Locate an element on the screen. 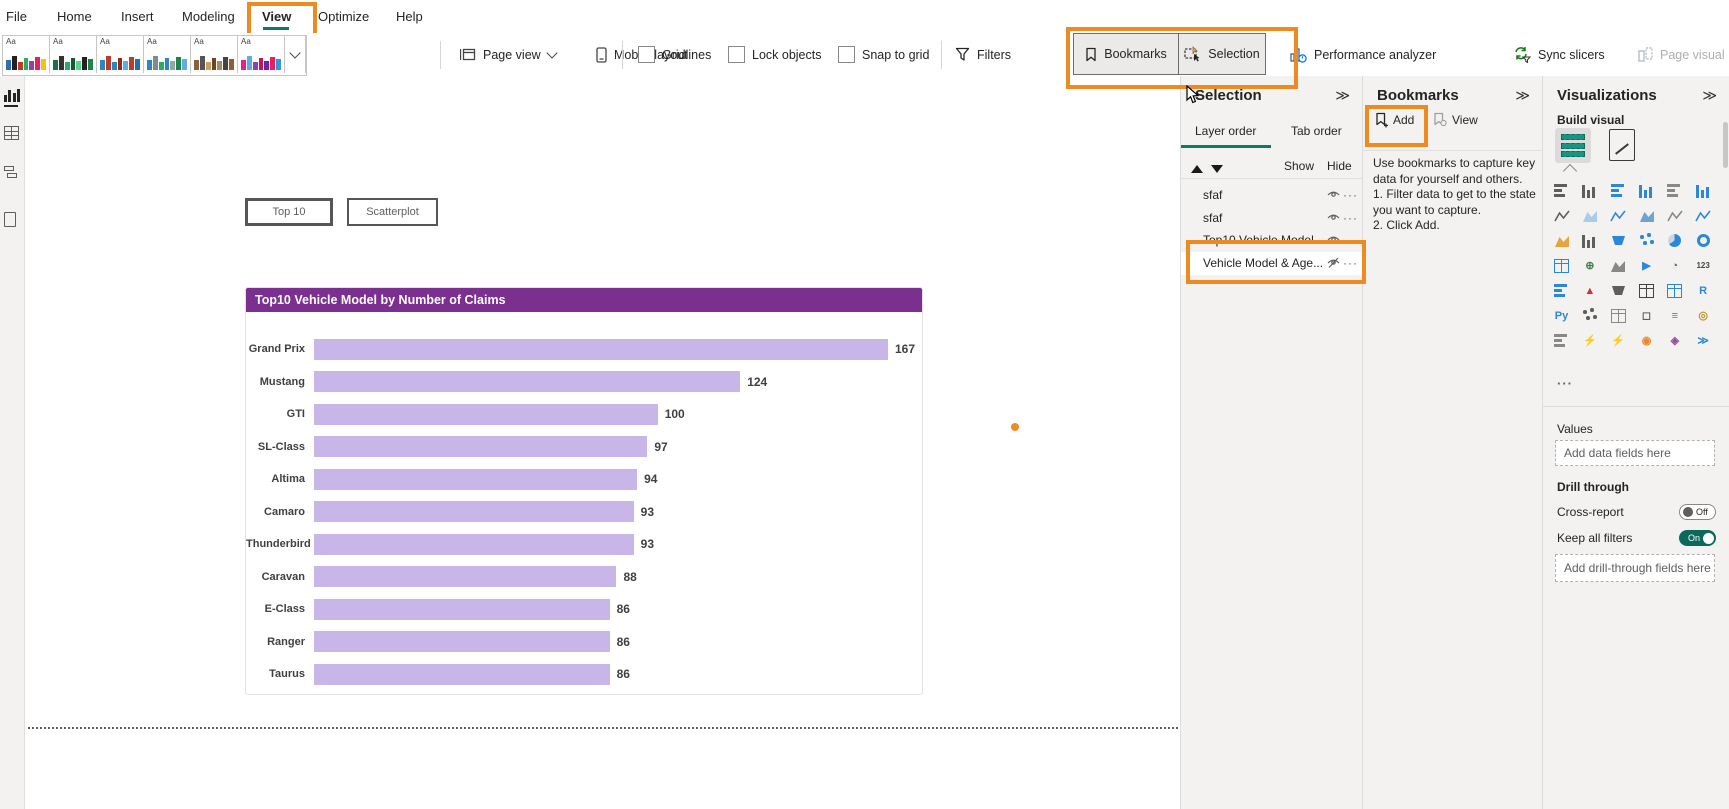 Image resolution: width=1729 pixels, height=809 pixels. format-visual-mode-button is located at coordinates (1622, 145).